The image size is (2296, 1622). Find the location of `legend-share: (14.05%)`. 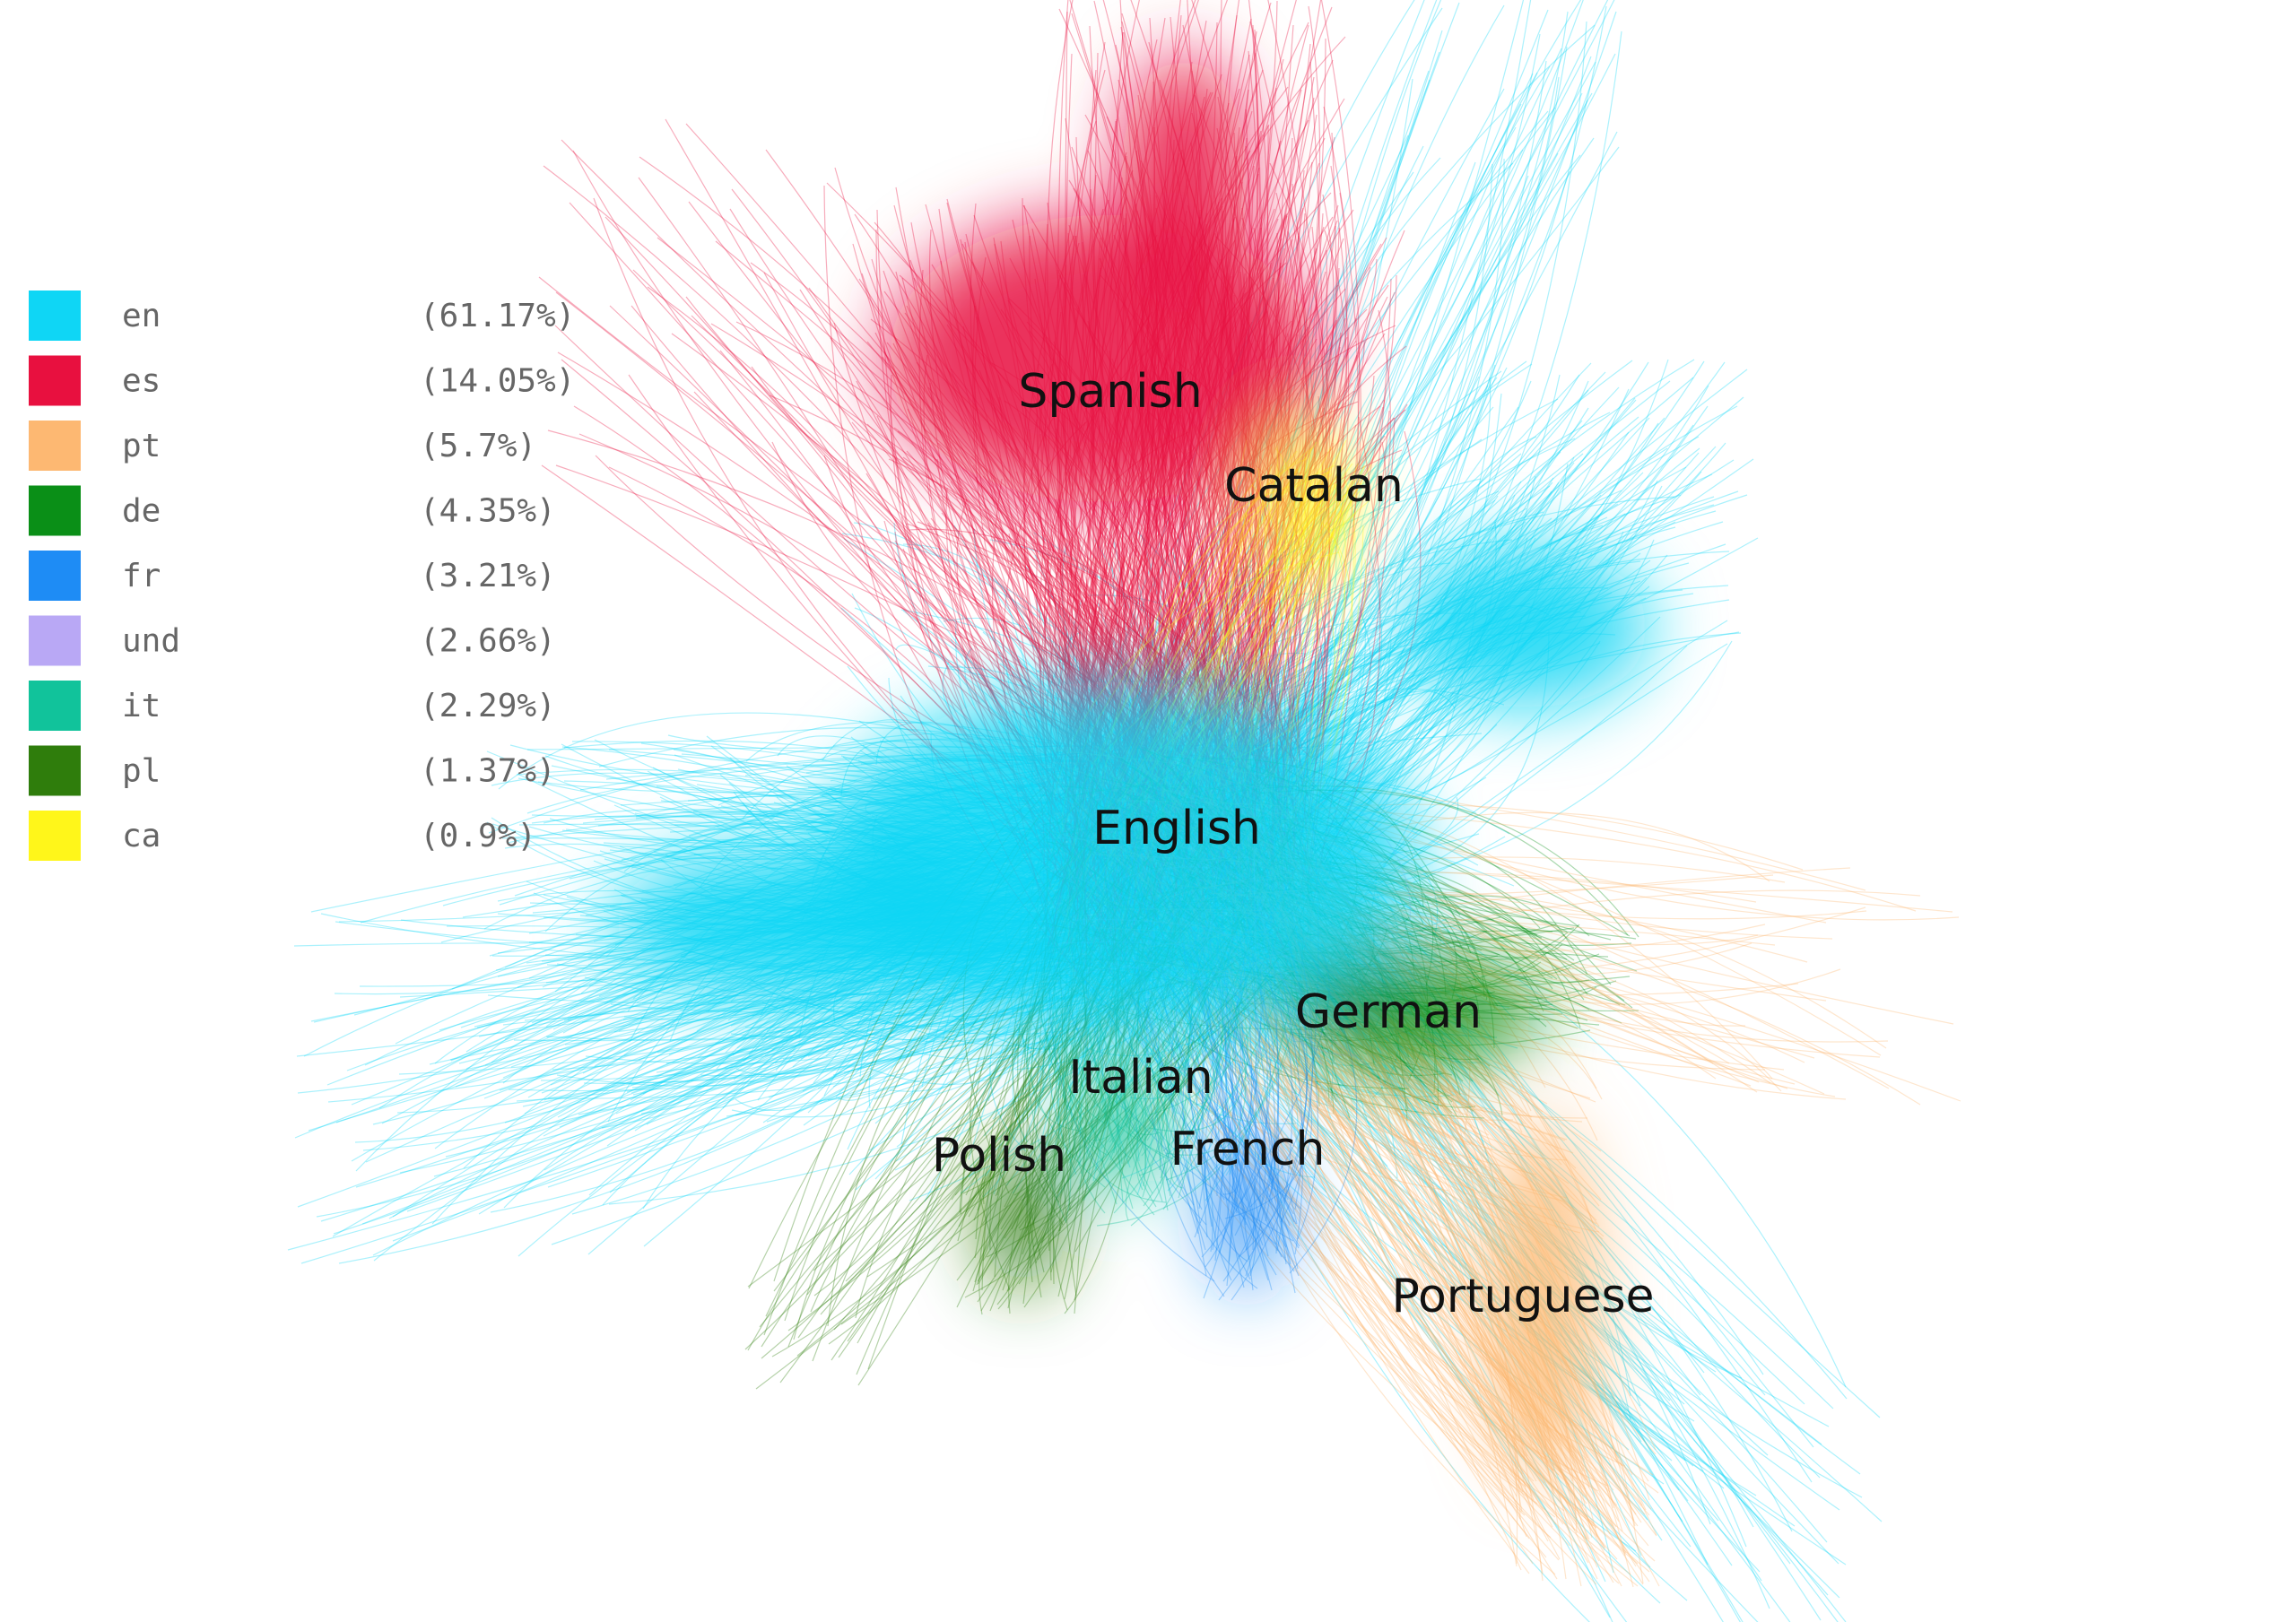

legend-share: (14.05%) is located at coordinates (497, 381).